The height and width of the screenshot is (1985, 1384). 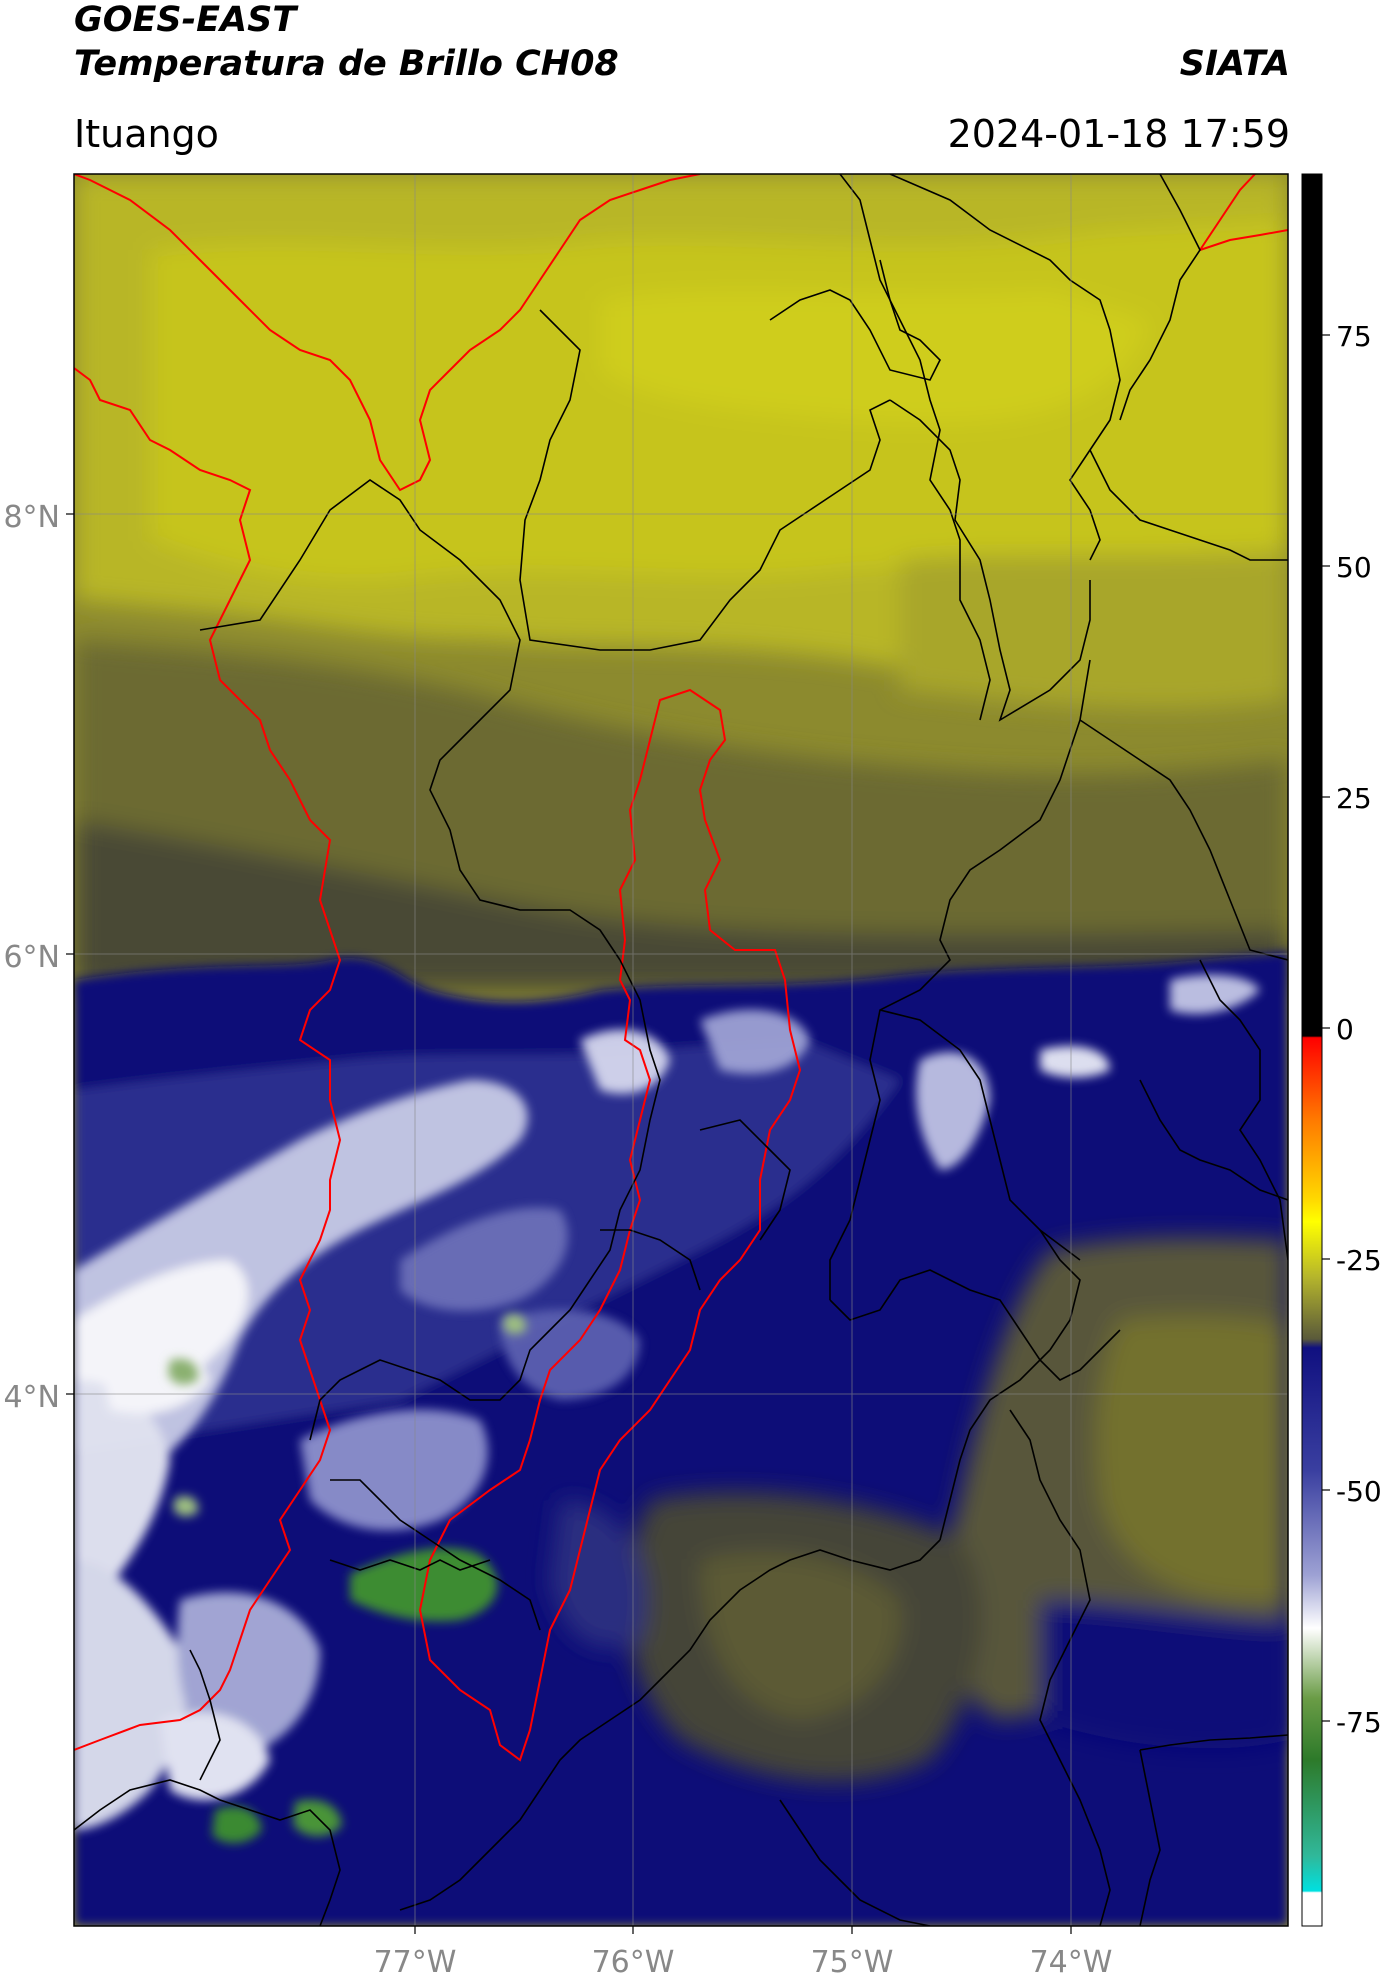 What do you see at coordinates (1359, 1260) in the screenshot?
I see `colorbar-tick: -25` at bounding box center [1359, 1260].